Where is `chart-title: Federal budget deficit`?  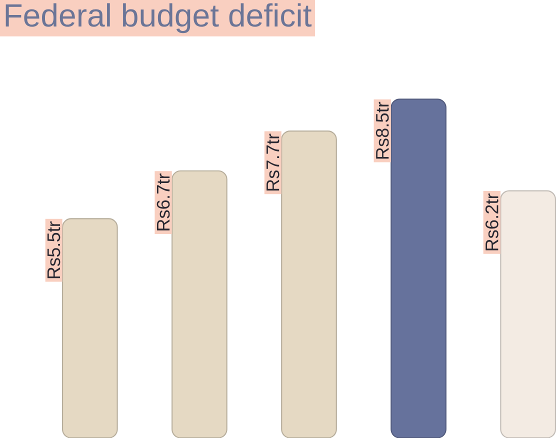 chart-title: Federal budget deficit is located at coordinates (159, 18).